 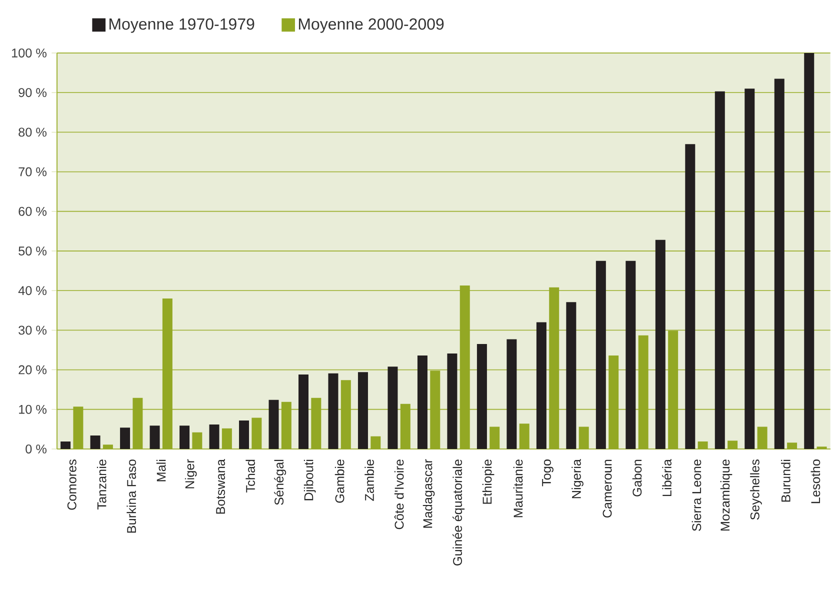 I want to click on x-tick-label: Burundi, so click(x=785, y=481).